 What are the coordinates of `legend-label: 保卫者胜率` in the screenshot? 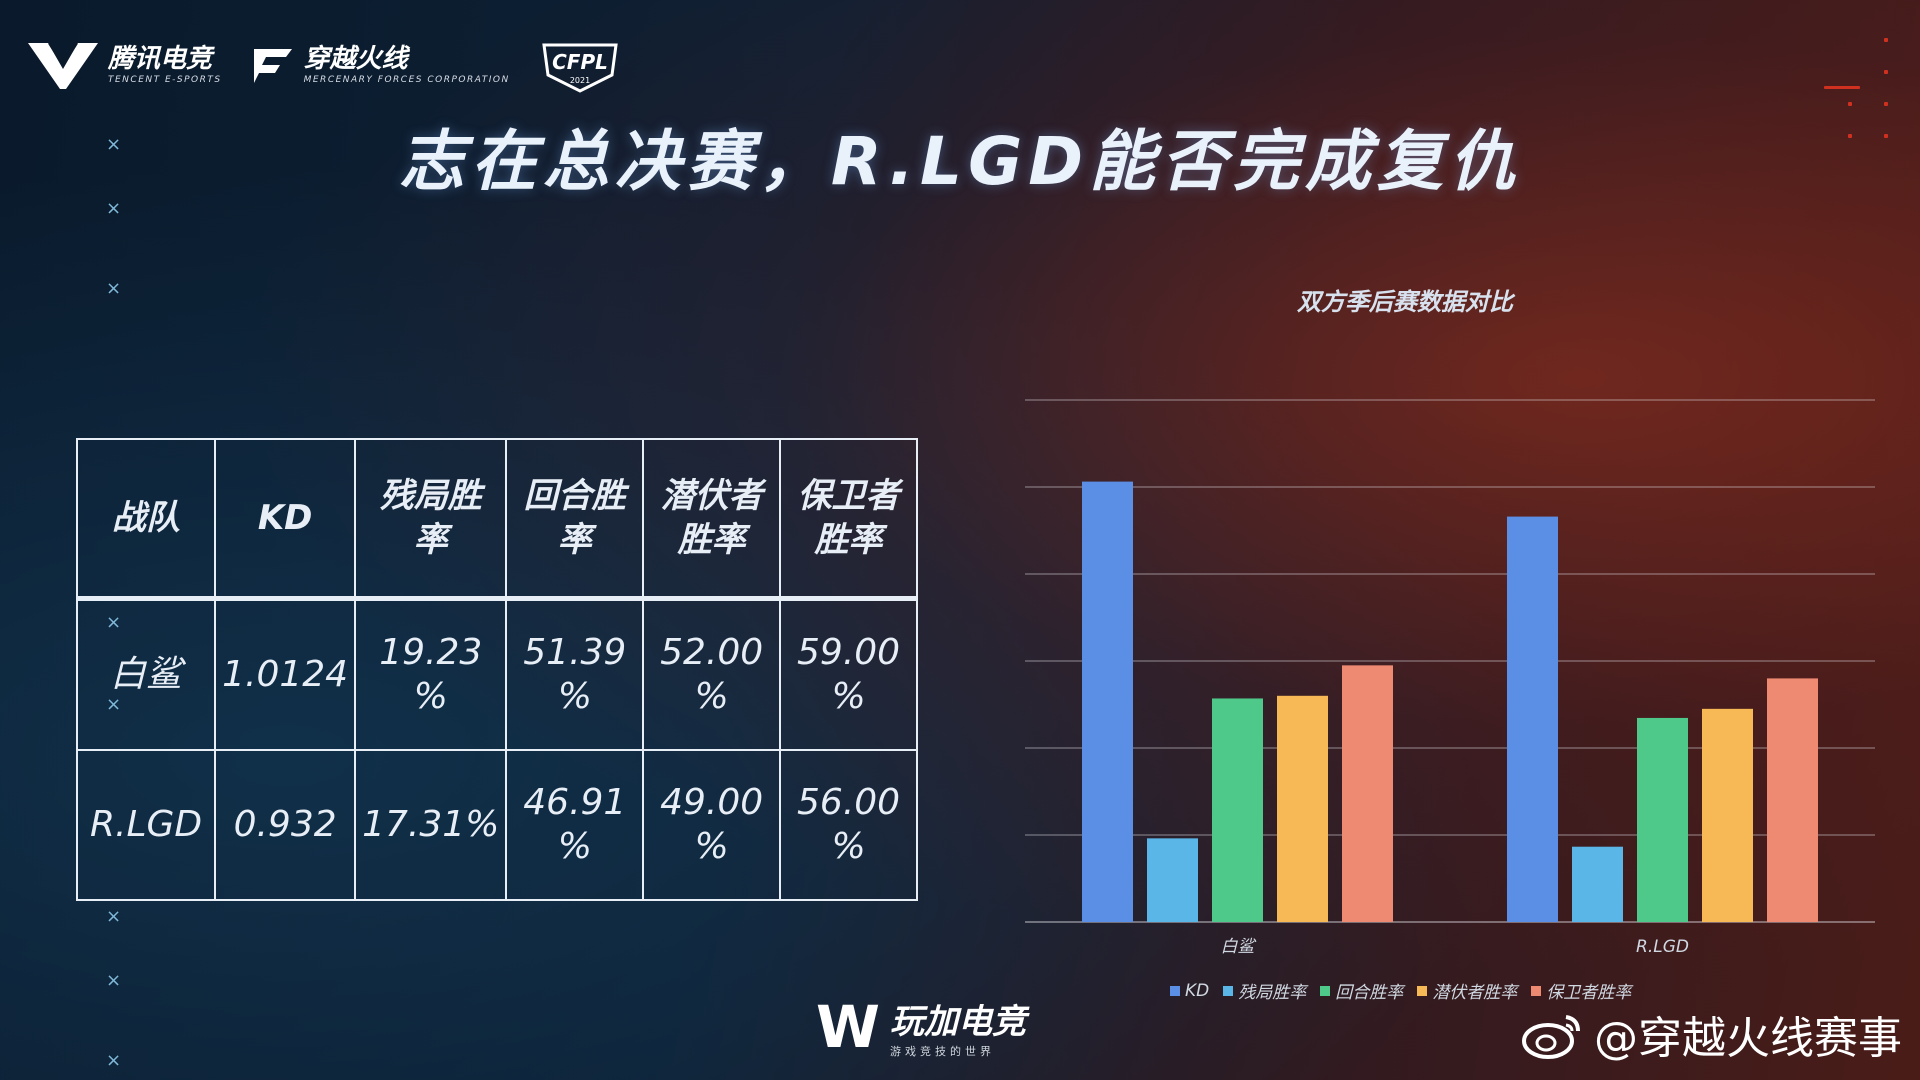 It's located at (1589, 993).